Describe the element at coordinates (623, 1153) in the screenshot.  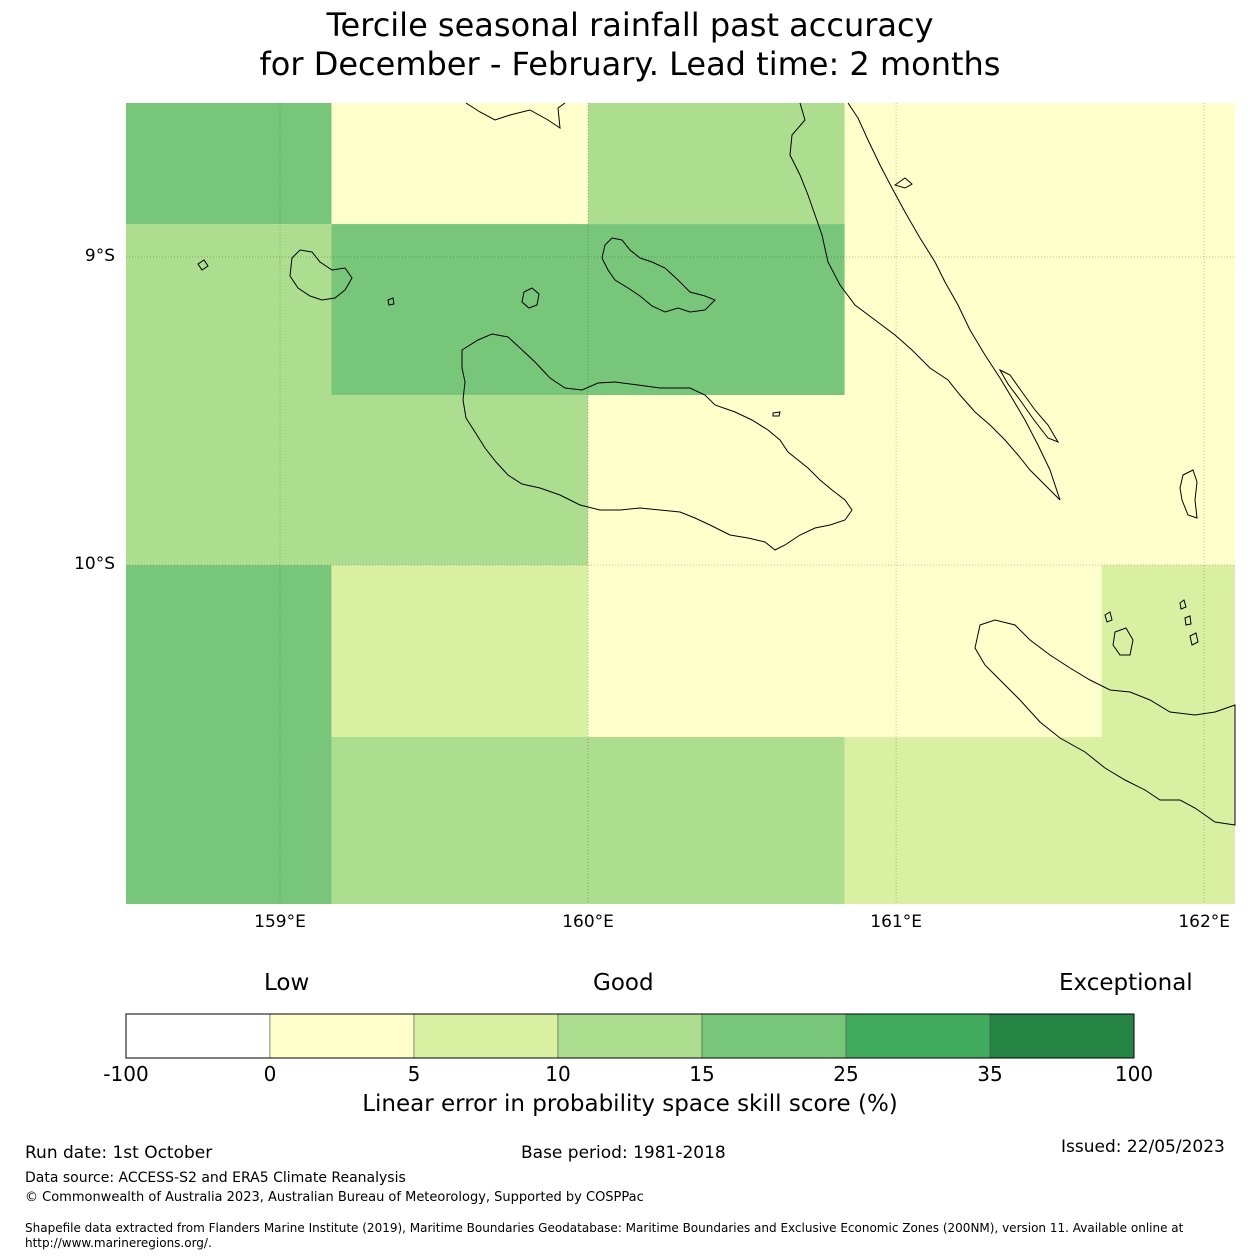
I see `base-period: Base period: 1981-2018` at that location.